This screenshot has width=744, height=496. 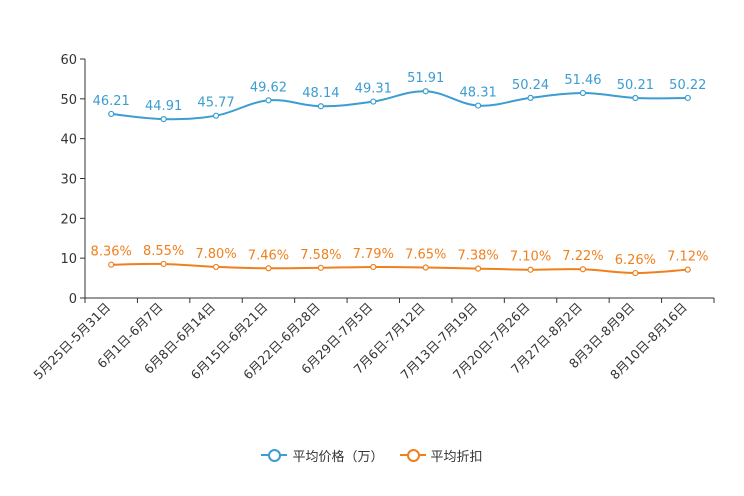 What do you see at coordinates (163, 106) in the screenshot?
I see `data-label-0: 44.91` at bounding box center [163, 106].